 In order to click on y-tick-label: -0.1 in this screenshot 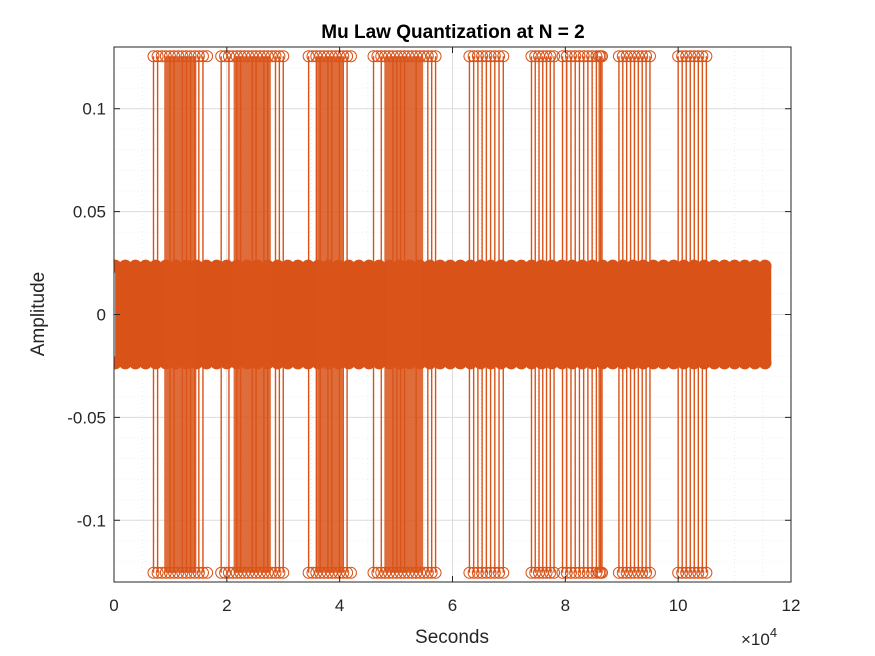, I will do `click(91, 520)`.